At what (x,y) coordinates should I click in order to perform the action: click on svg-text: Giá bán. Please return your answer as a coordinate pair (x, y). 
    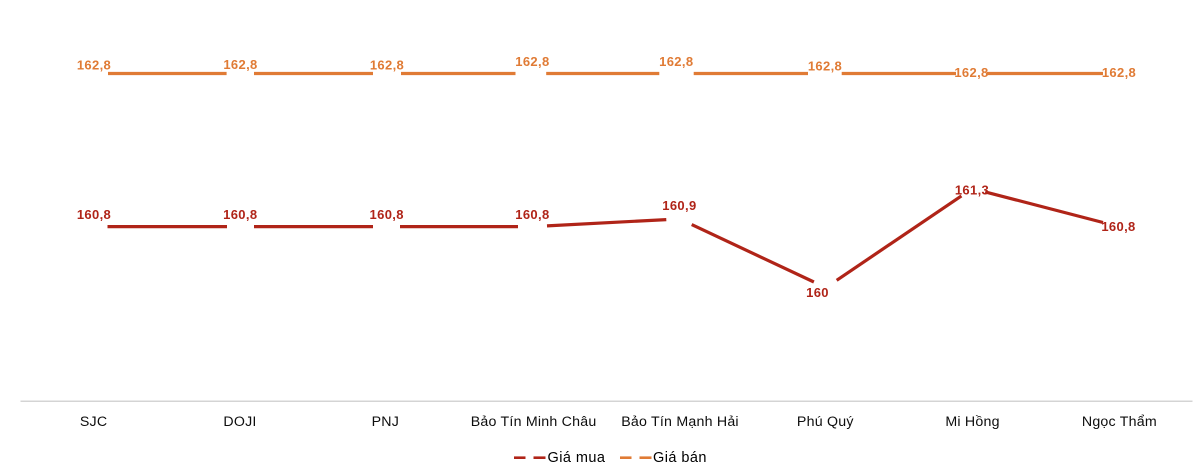
    Looking at the image, I should click on (680, 458).